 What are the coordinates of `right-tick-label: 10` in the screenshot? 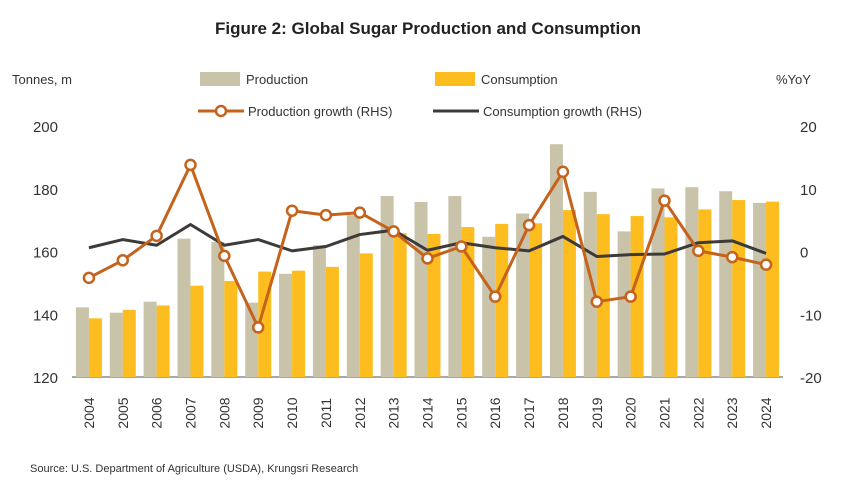 It's located at (808, 190).